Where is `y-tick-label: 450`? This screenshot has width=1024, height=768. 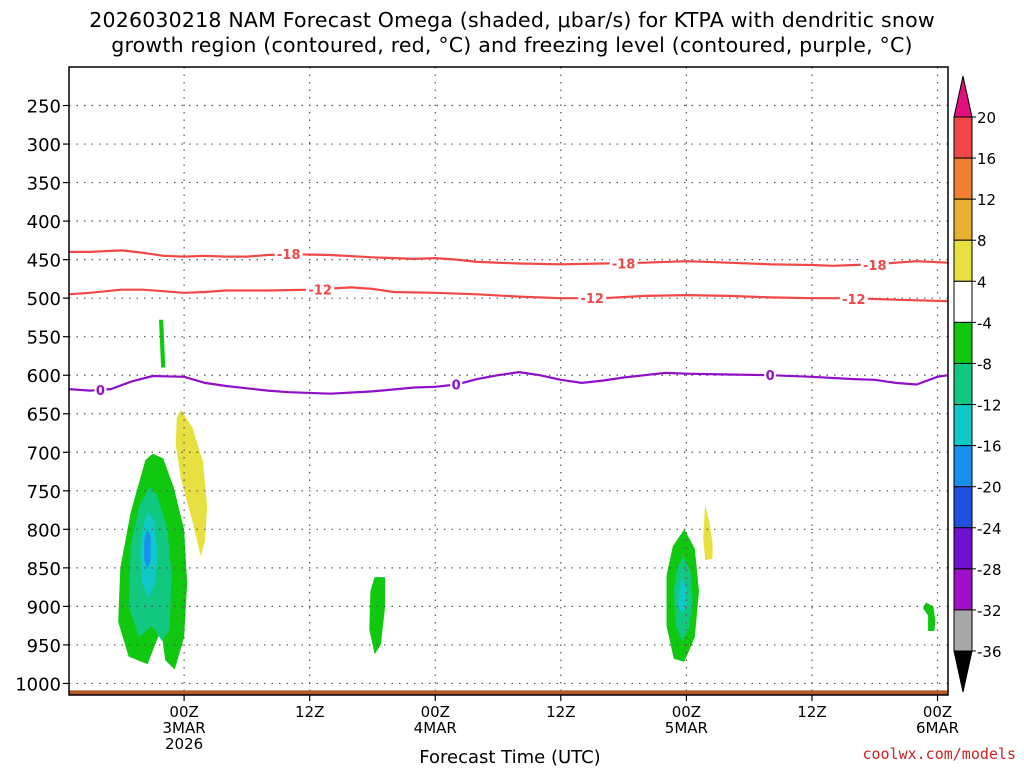
y-tick-label: 450 is located at coordinates (44, 261).